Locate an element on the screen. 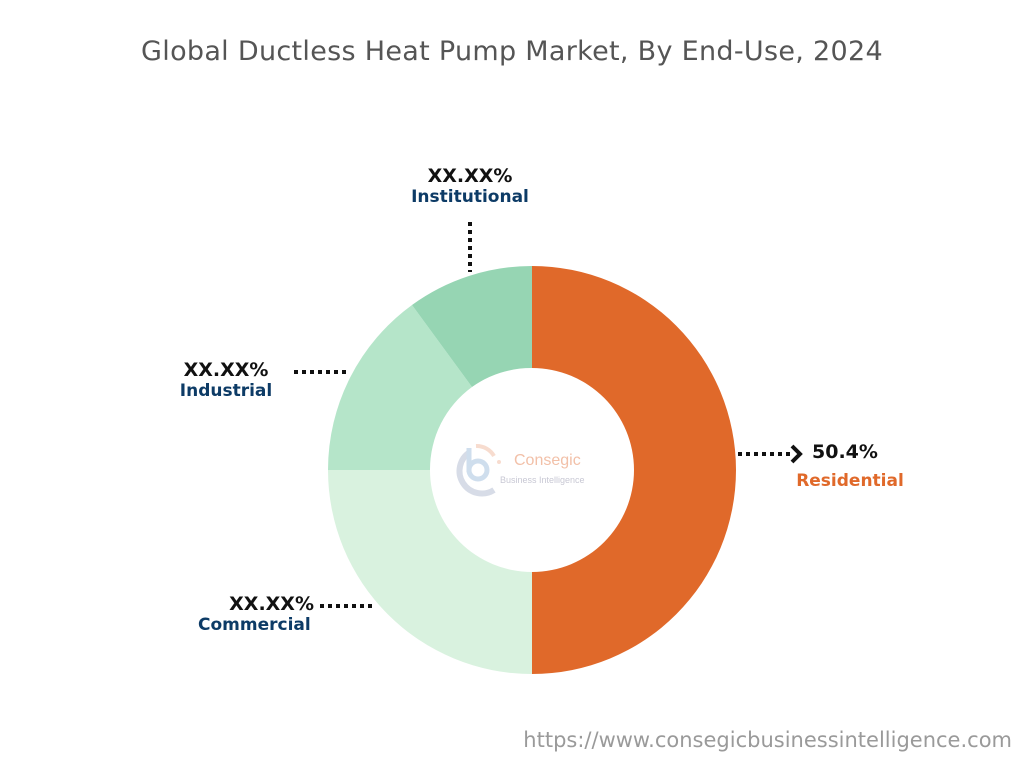  value-institutional: XX.XX% is located at coordinates (470, 176).